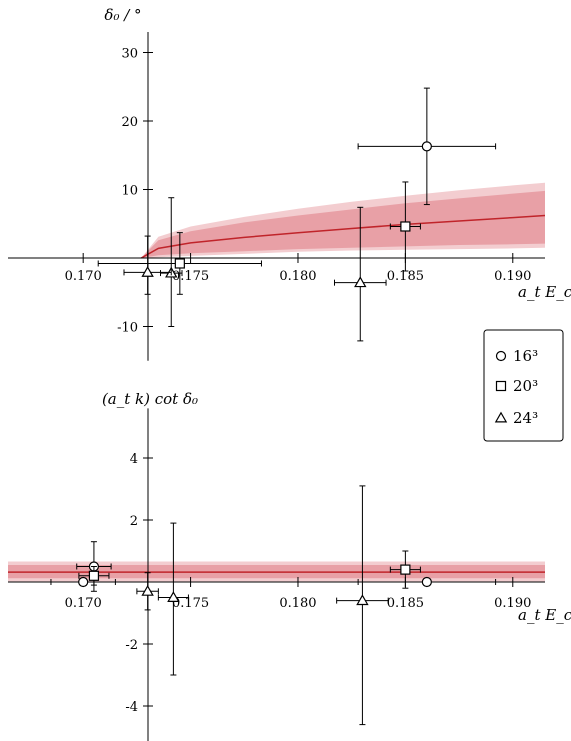 The image size is (571, 741). I want to click on legend: 16³ 20³ 24³, so click(523, 385).